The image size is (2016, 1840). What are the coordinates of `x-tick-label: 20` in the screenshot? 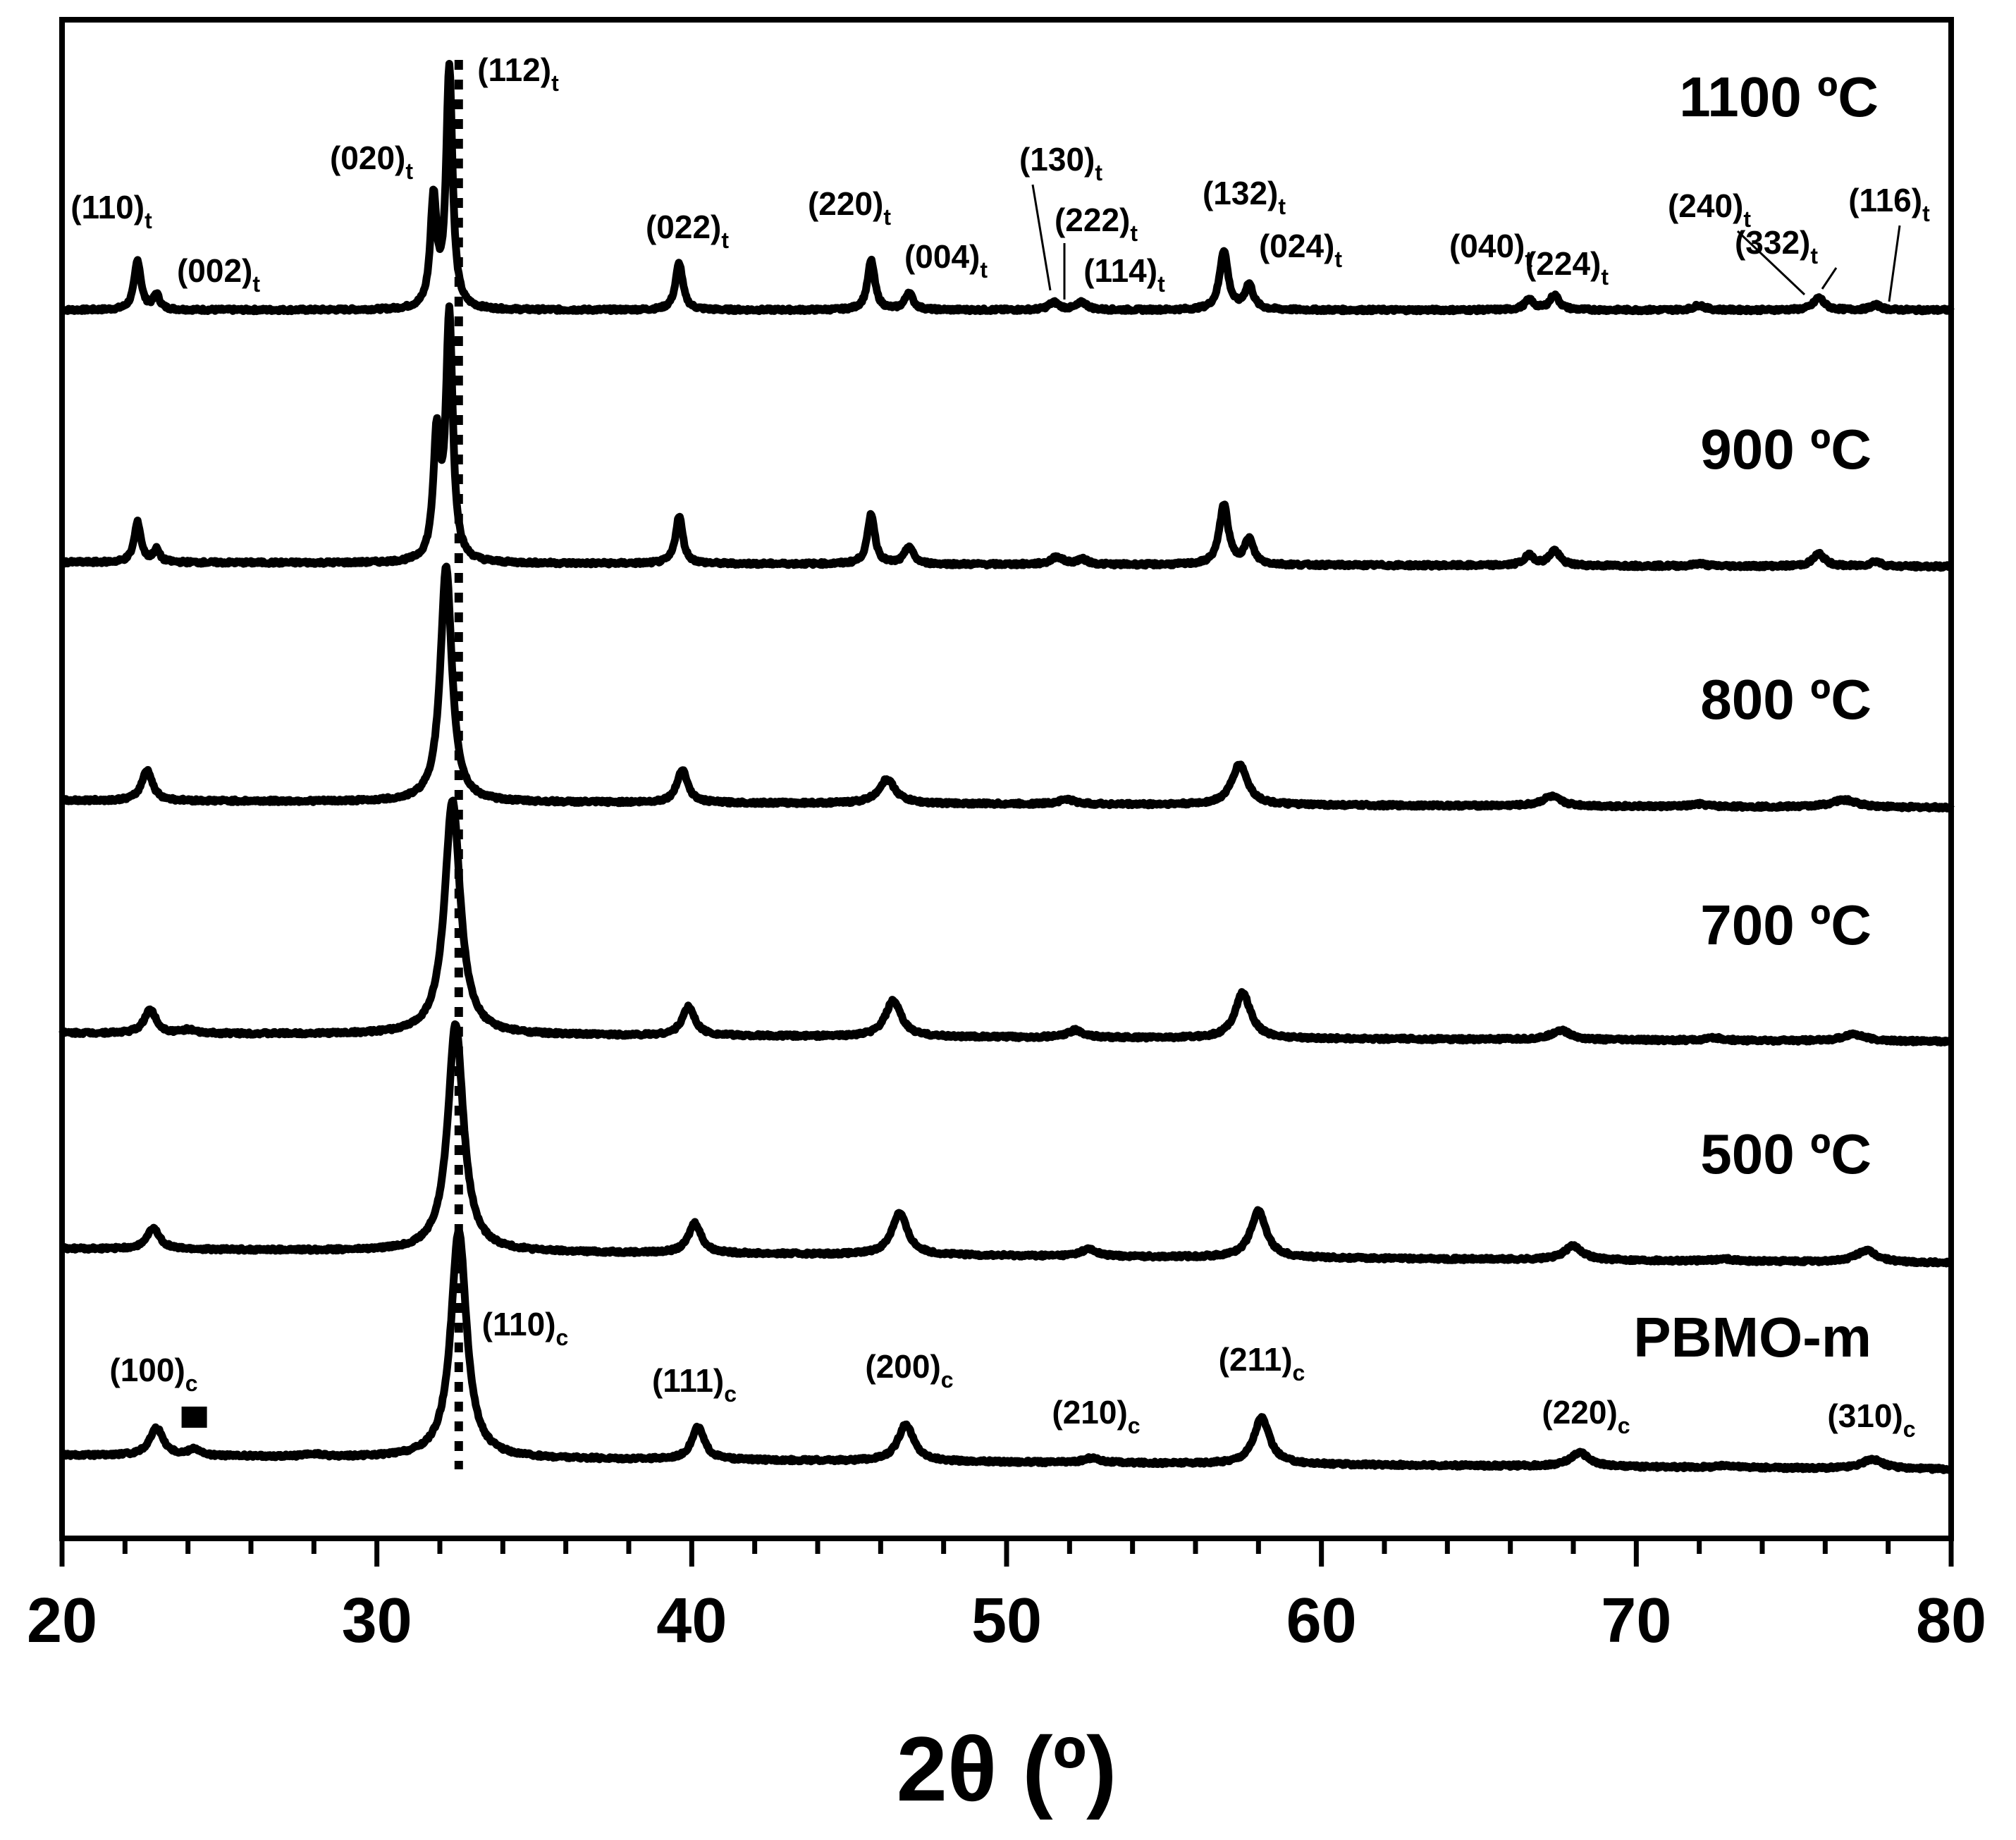 It's located at (62, 1621).